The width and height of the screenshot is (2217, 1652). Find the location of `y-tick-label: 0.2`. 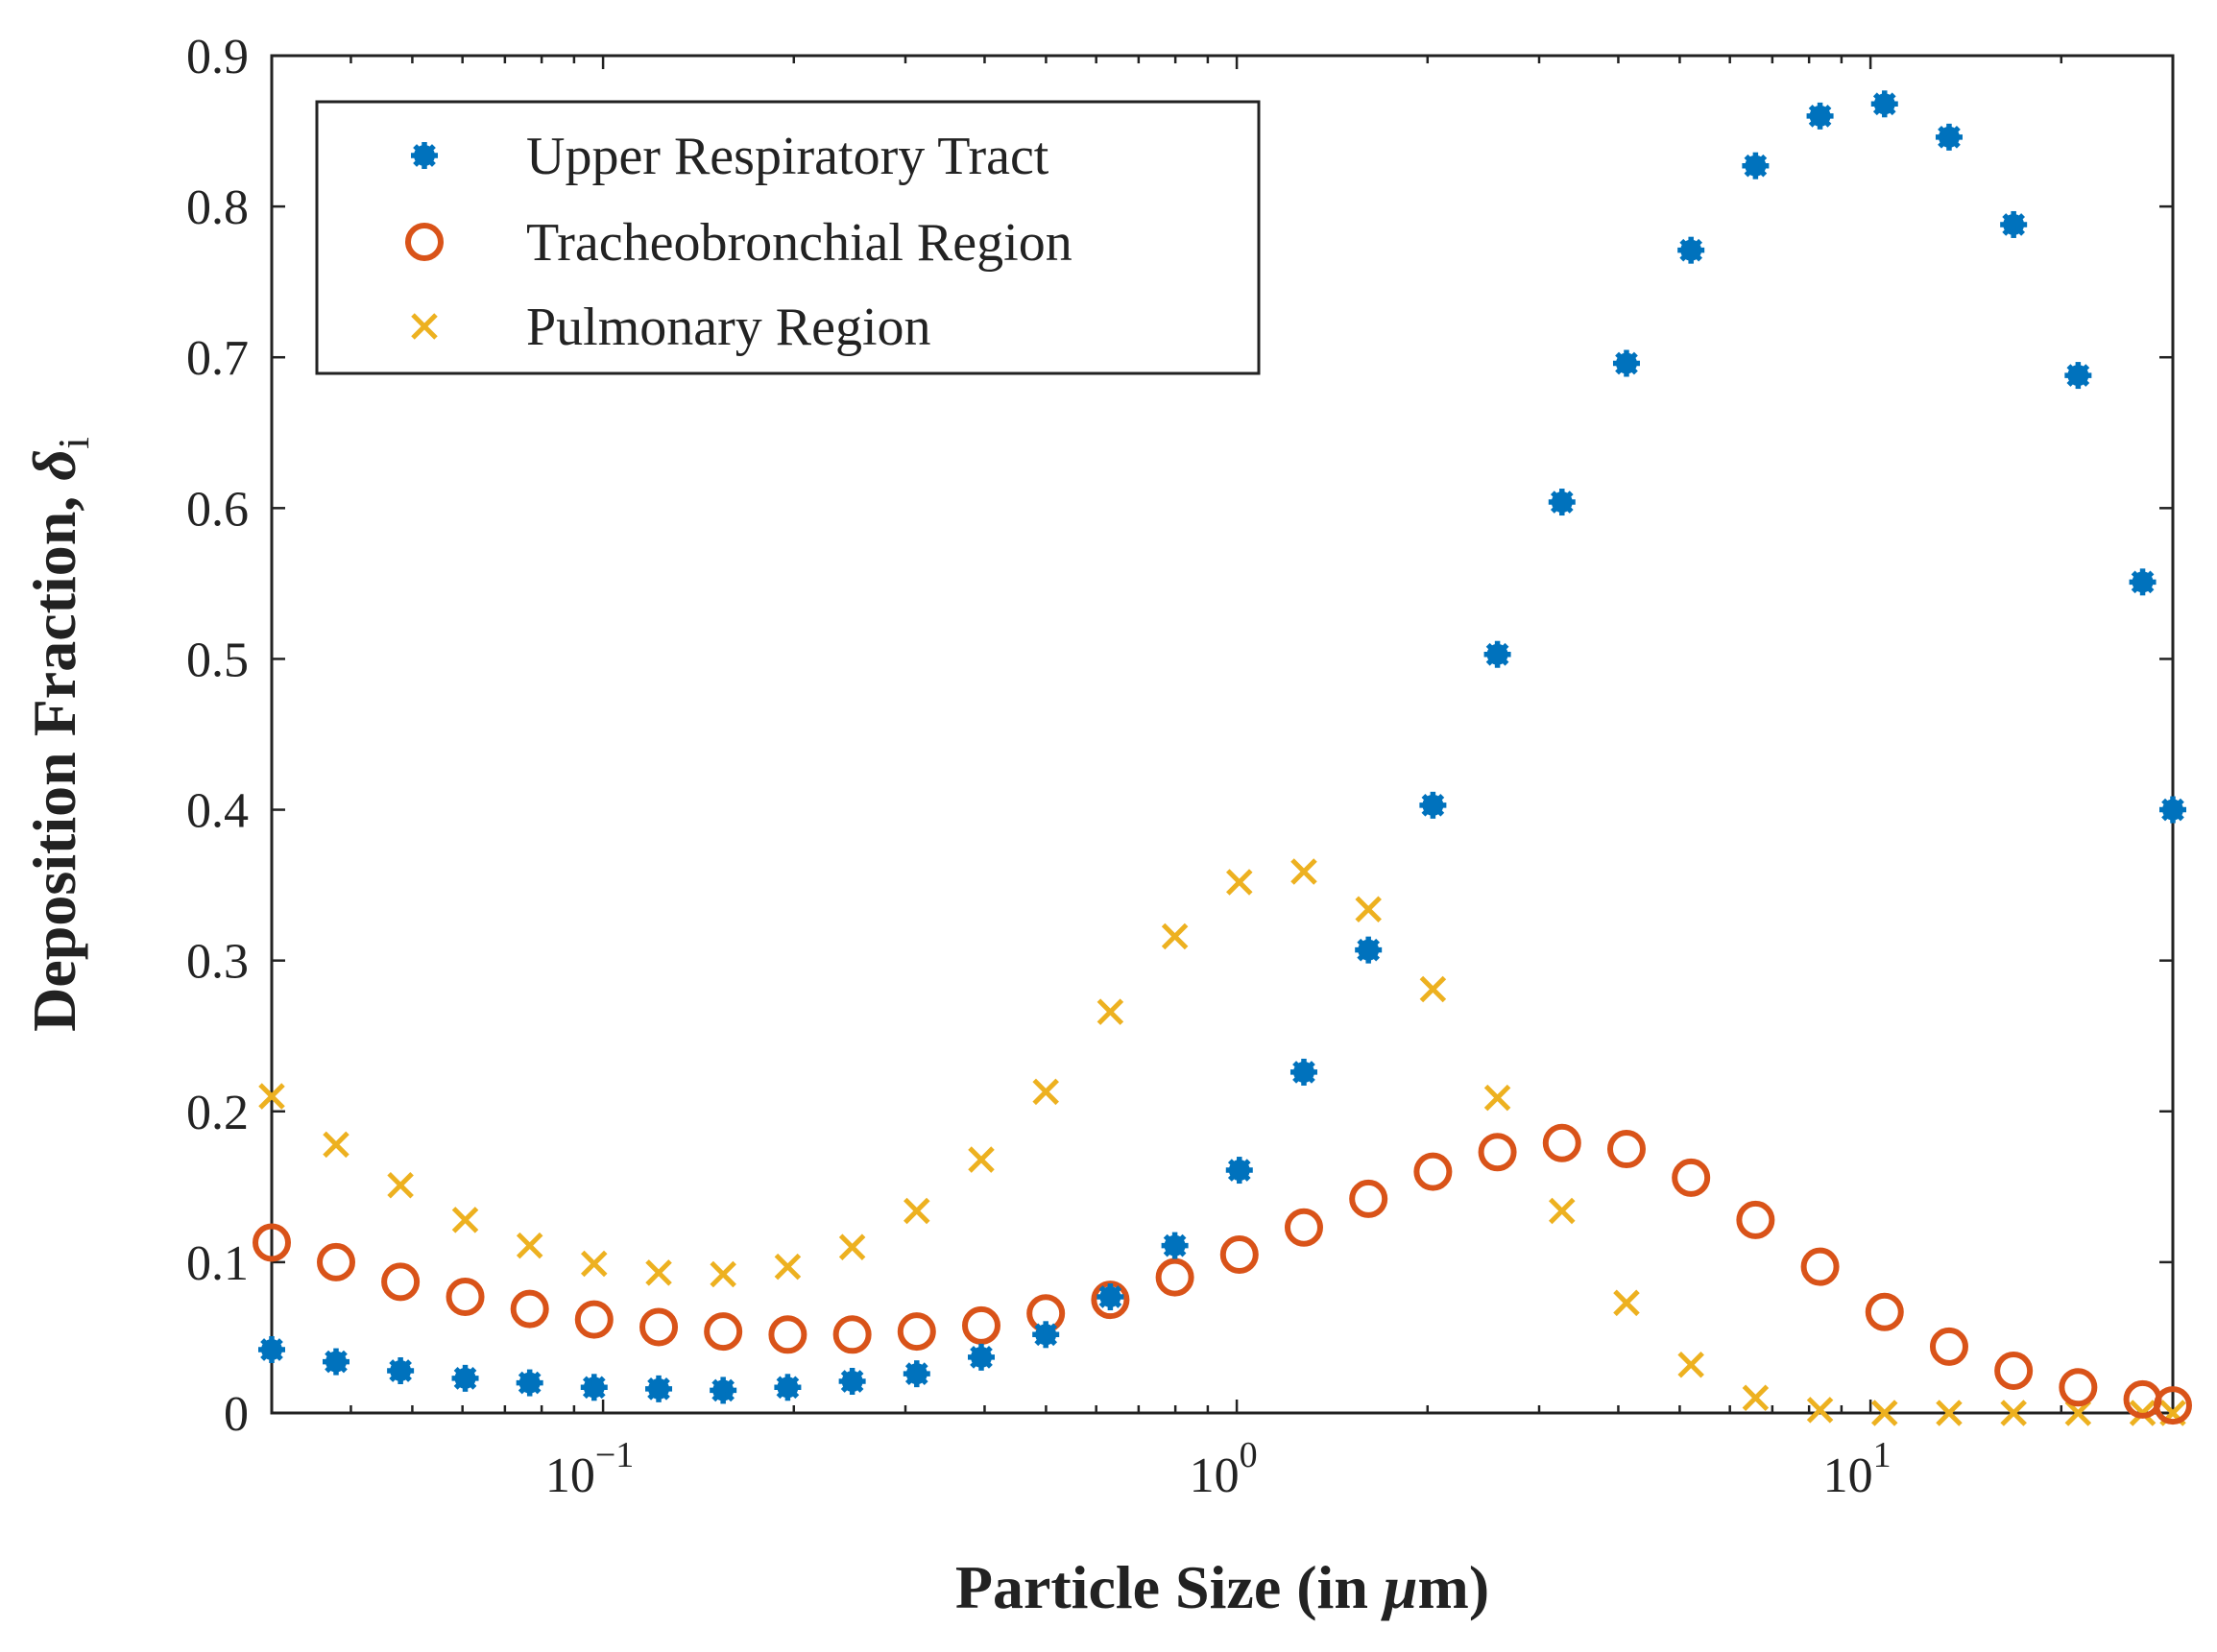

y-tick-label: 0.2 is located at coordinates (217, 1113).